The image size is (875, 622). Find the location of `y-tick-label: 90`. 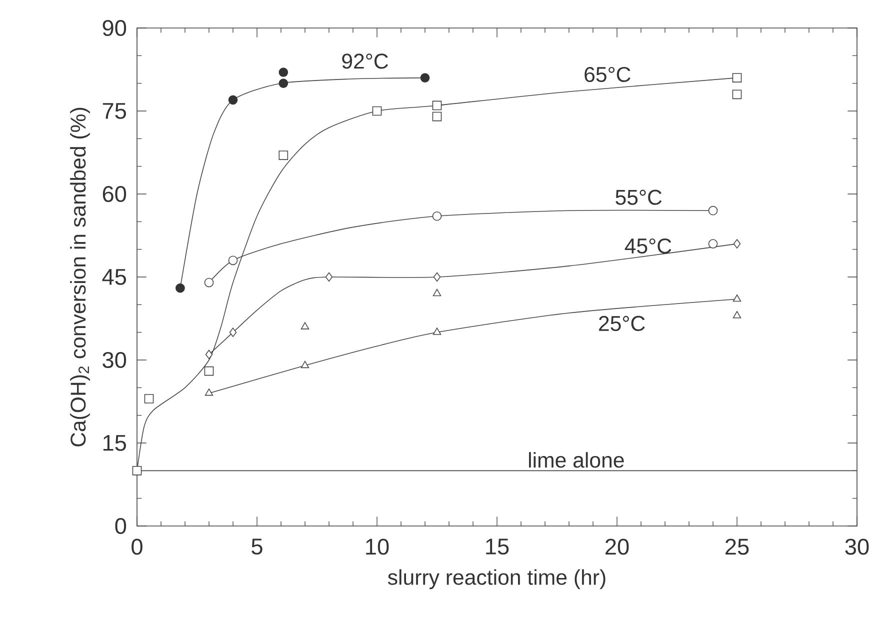

y-tick-label: 90 is located at coordinates (114, 28).